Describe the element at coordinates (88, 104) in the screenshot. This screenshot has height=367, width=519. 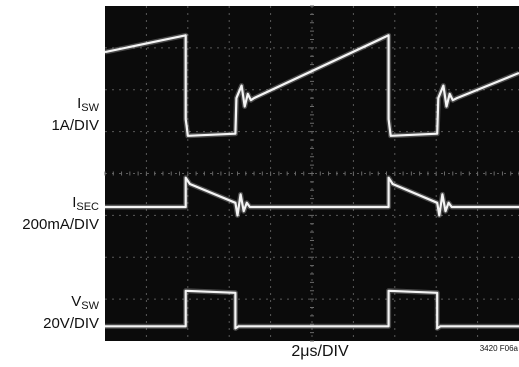
I see `isw-name: ISW` at that location.